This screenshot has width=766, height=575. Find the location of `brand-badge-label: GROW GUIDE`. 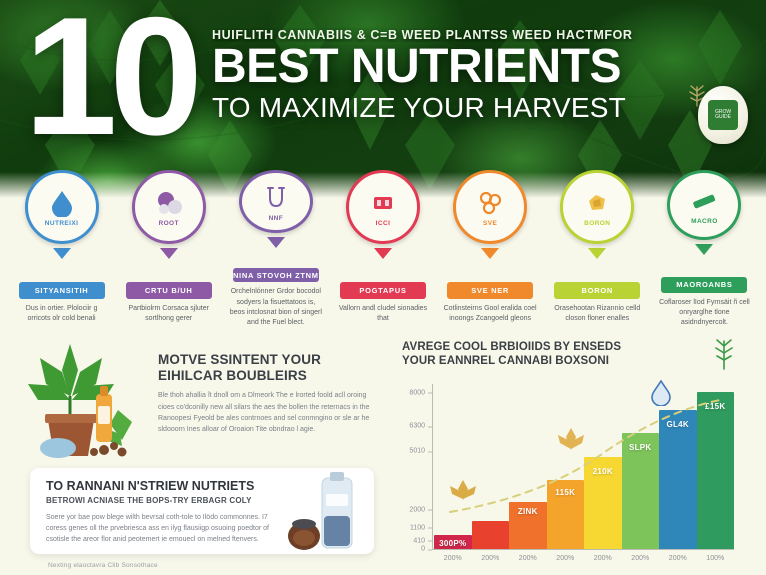

brand-badge-label: GROW GUIDE is located at coordinates (723, 115).